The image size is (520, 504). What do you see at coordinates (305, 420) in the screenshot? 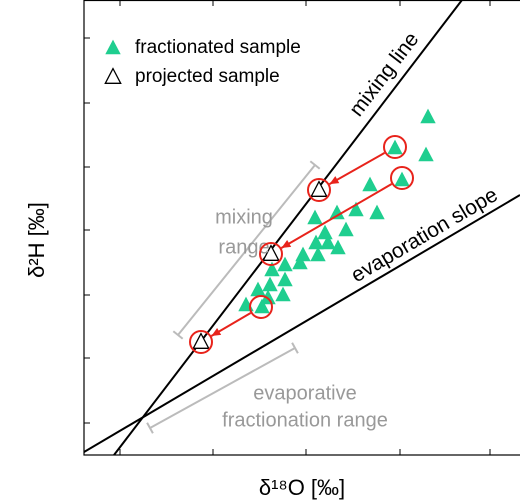
I see `range-label: fractionation range` at bounding box center [305, 420].